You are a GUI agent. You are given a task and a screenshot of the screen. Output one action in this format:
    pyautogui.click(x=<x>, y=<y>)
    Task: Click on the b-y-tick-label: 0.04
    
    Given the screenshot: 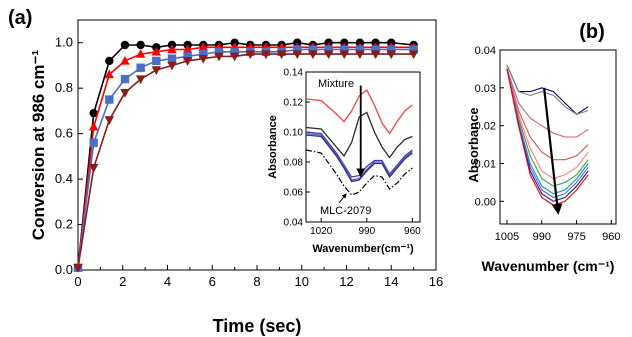 What is the action you would take?
    pyautogui.click(x=485, y=51)
    